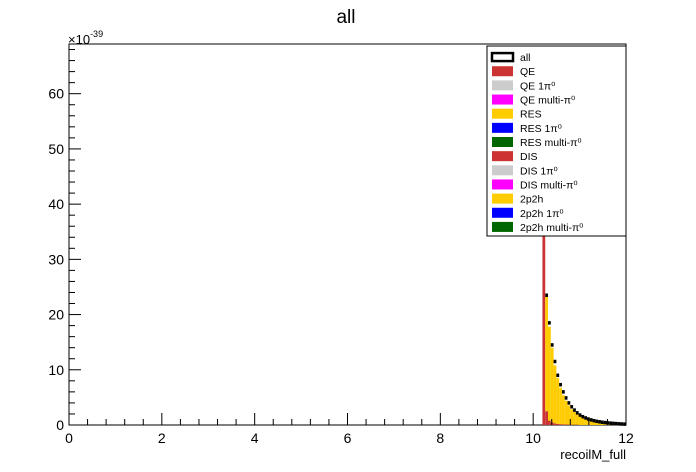 This screenshot has height=472, width=696. What do you see at coordinates (56, 370) in the screenshot?
I see `y-tick-label: 10` at bounding box center [56, 370].